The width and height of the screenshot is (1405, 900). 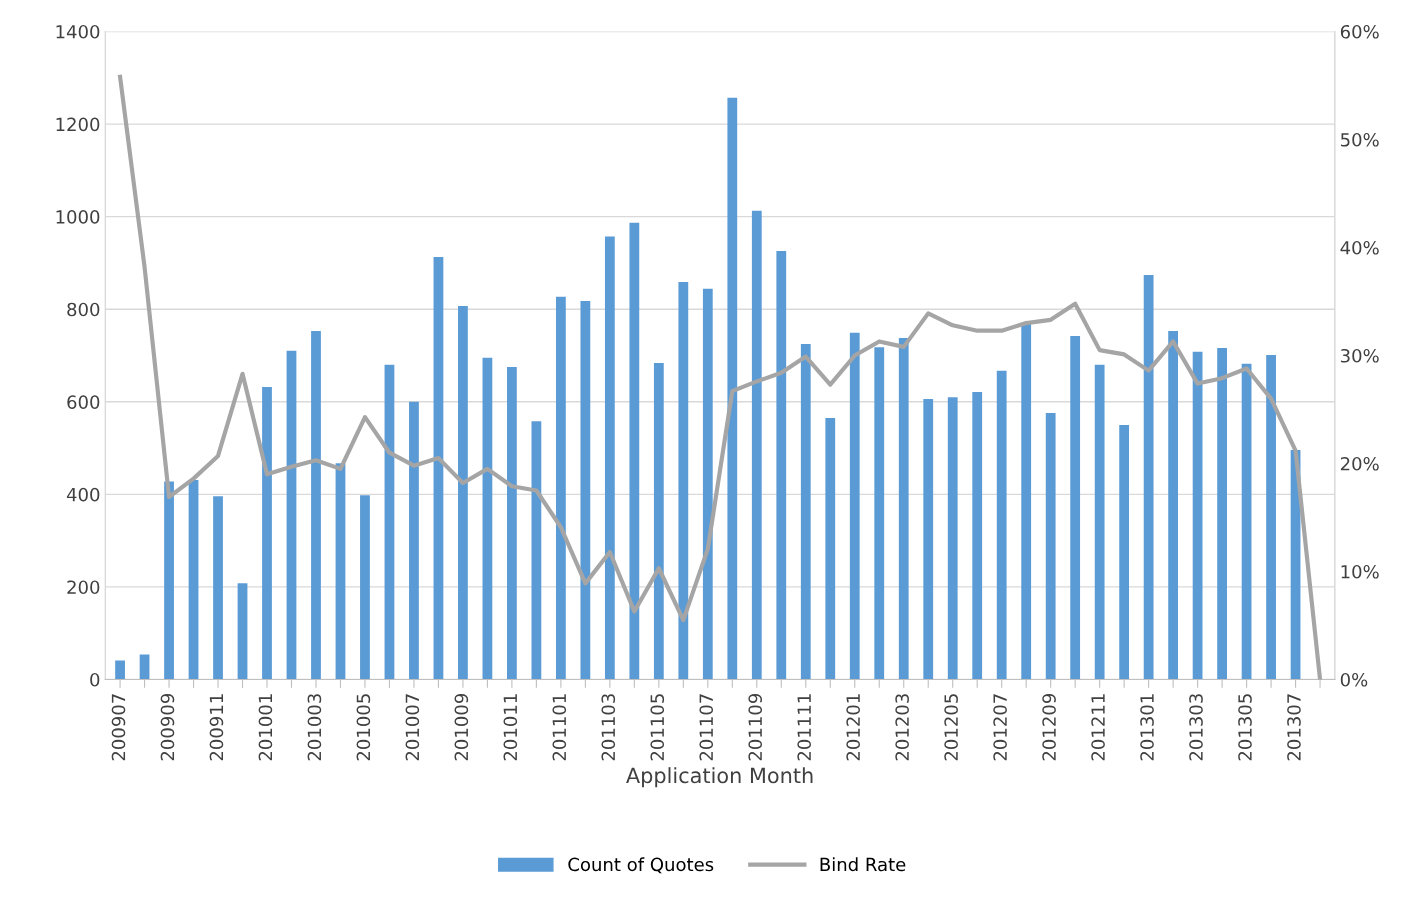 What do you see at coordinates (510, 727) in the screenshot?
I see `x-tick-label: 201011` at bounding box center [510, 727].